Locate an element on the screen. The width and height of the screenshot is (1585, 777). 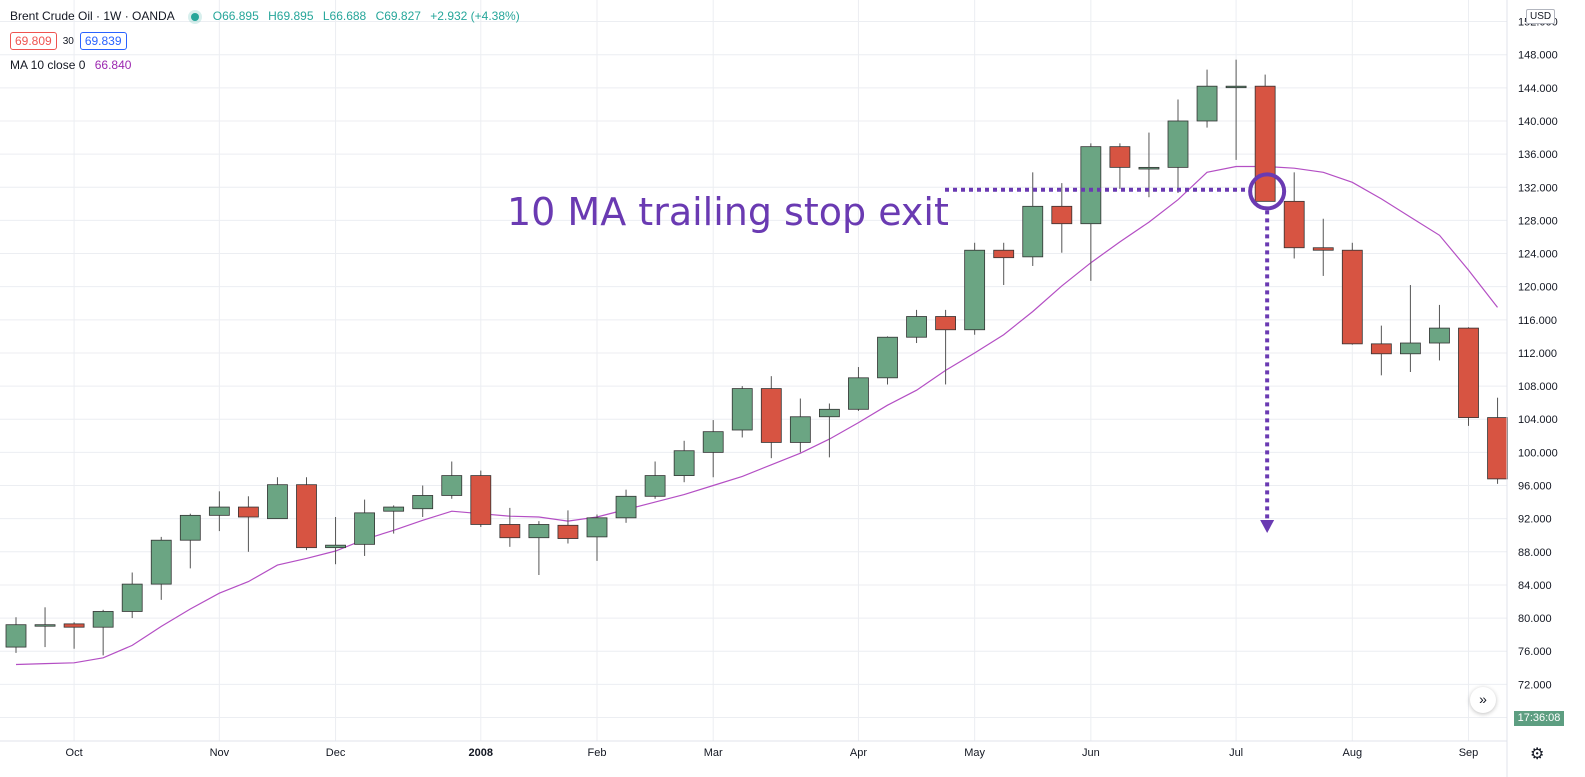
y-tick-label: 140.000 is located at coordinates (1538, 122).